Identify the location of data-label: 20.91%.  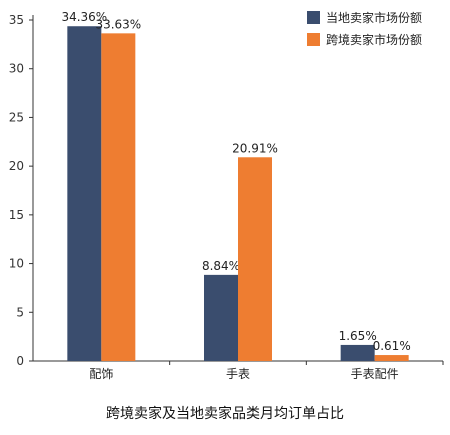
(255, 148).